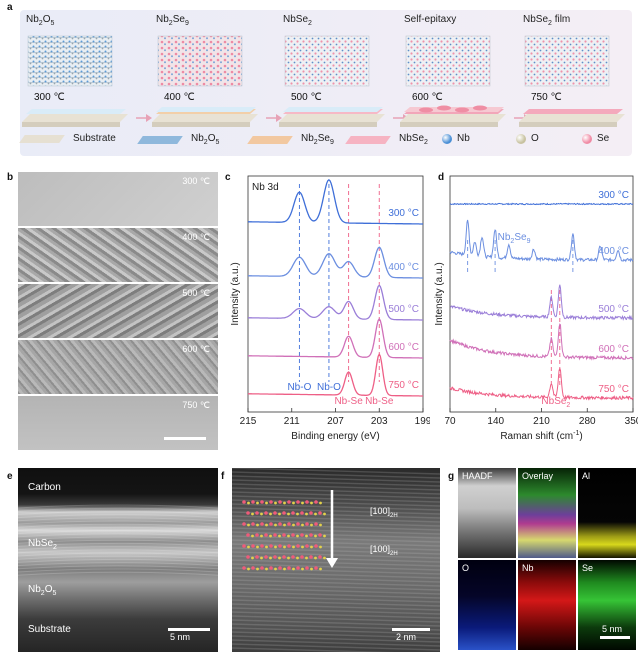 This screenshot has width=638, height=661. I want to click on eds-map-haadf: HAADF, so click(487, 513).